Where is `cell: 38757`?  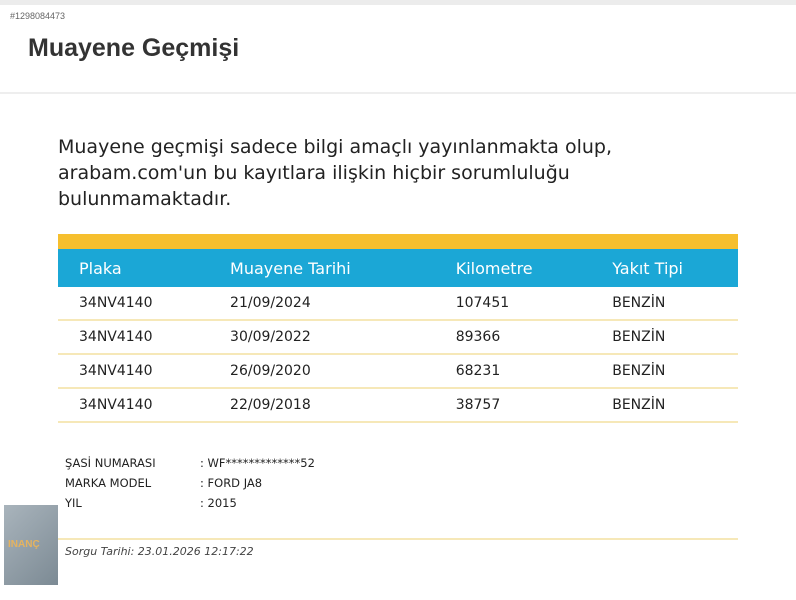
cell: 38757 is located at coordinates (513, 405).